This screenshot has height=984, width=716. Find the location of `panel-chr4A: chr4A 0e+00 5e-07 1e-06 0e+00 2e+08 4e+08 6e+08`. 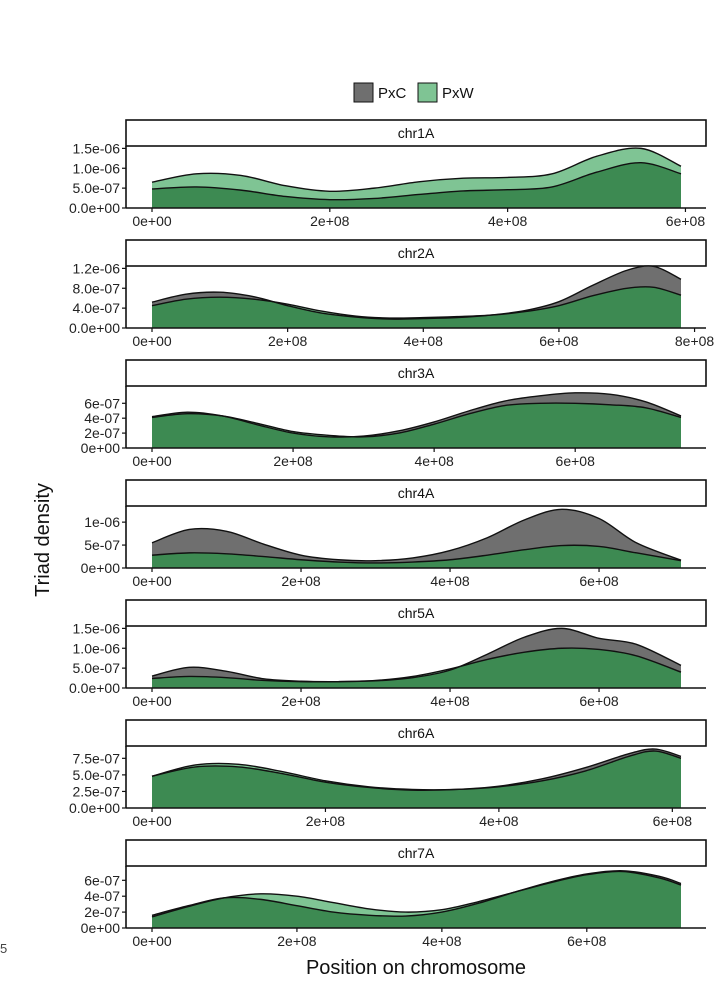

panel-chr4A: chr4A 0e+00 5e-07 1e-06 0e+00 2e+08 4e+08 6e+08 is located at coordinates (394, 534).